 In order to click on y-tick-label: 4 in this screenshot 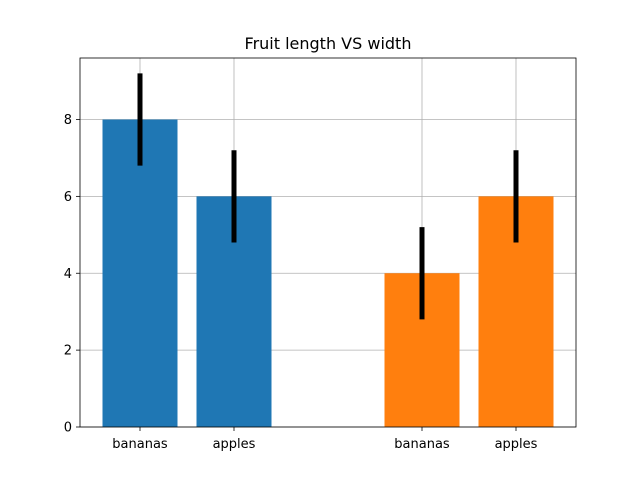, I will do `click(68, 274)`.